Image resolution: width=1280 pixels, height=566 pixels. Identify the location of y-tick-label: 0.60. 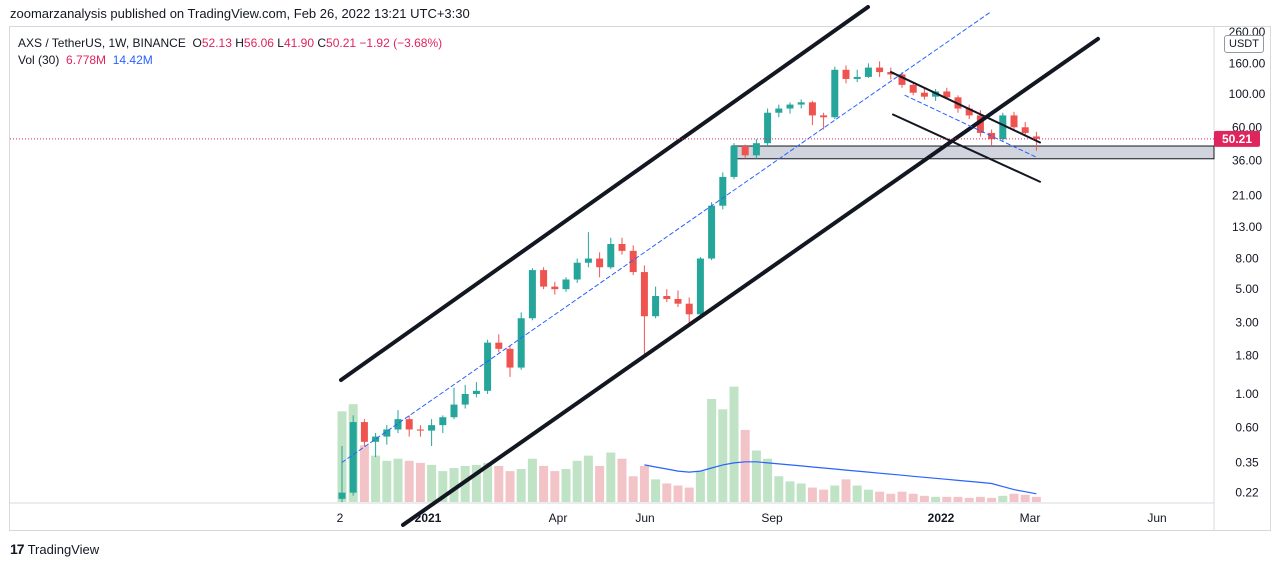
(1247, 427).